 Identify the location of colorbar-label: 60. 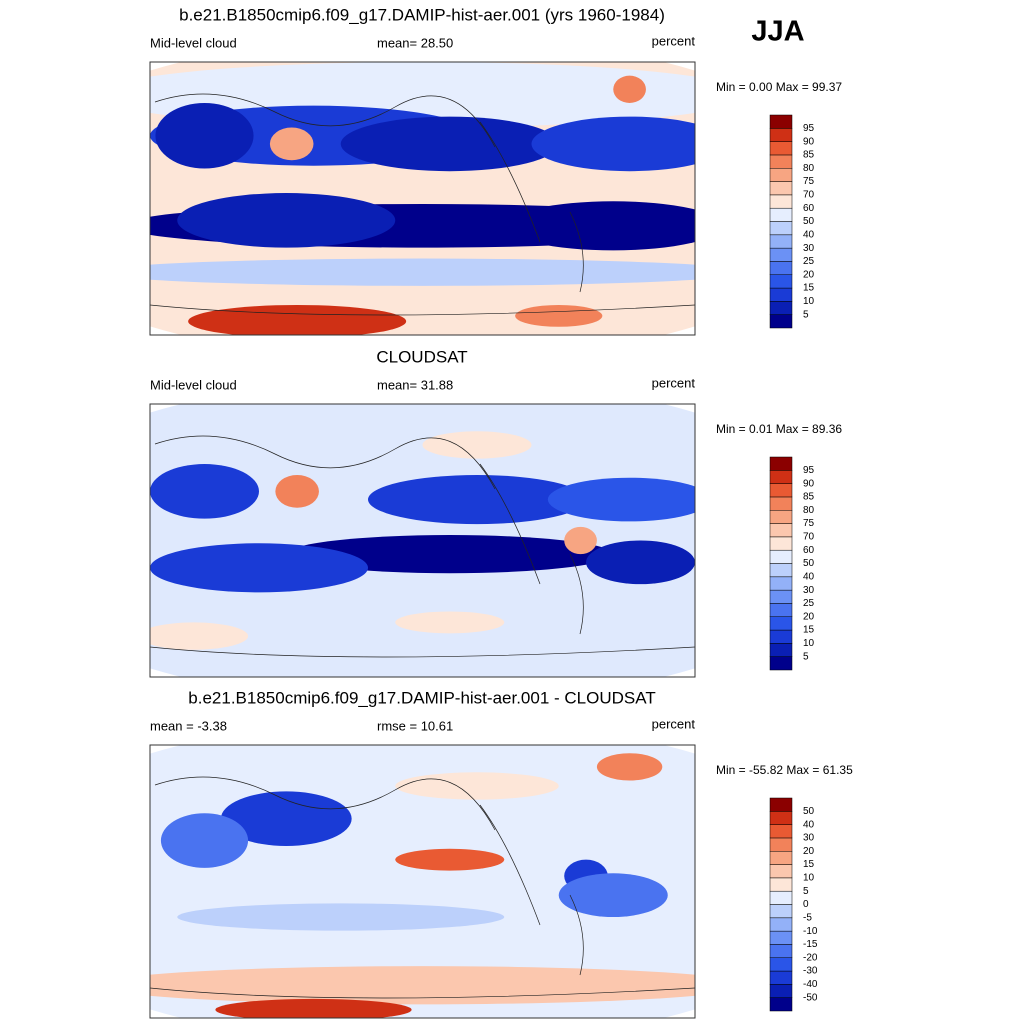
(809, 550).